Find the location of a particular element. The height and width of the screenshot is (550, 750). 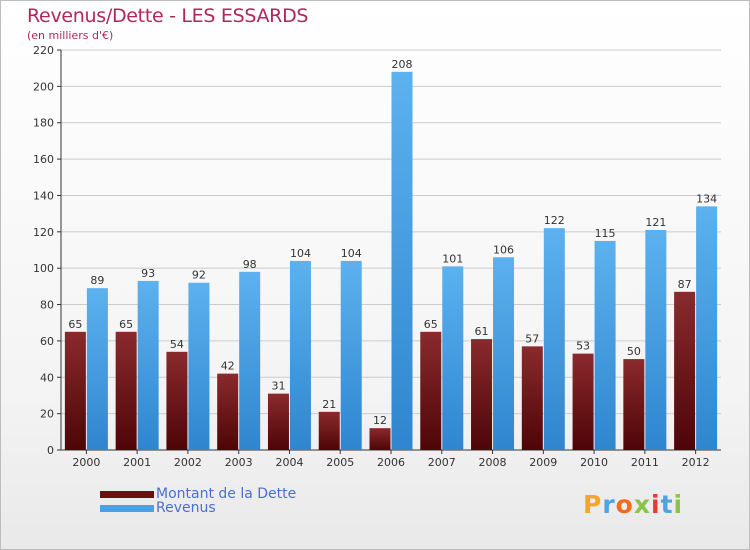

legend-item-revenus: Revenus is located at coordinates (158, 508).